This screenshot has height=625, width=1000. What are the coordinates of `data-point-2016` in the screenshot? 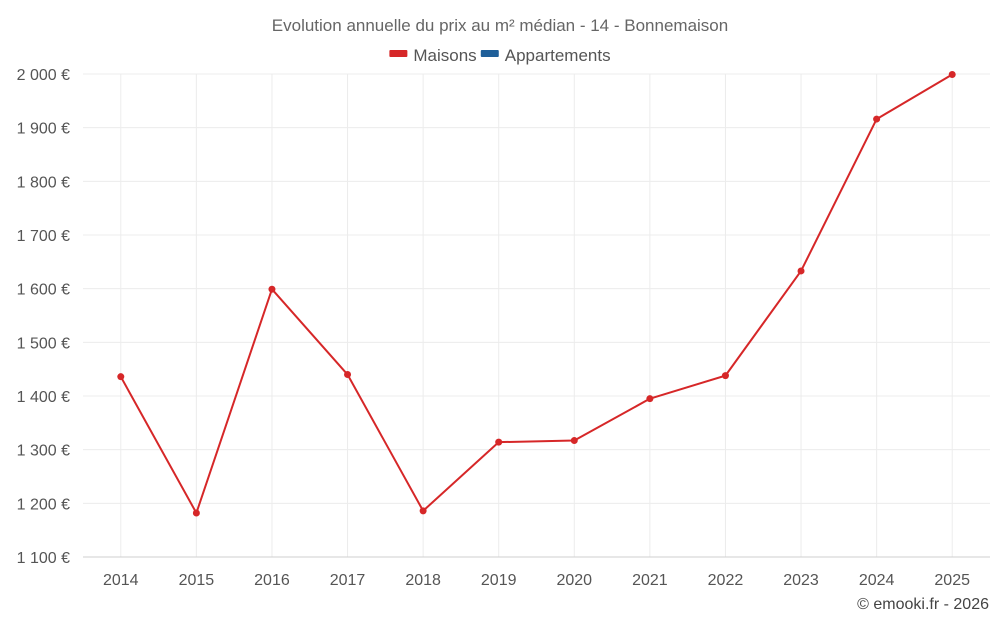 It's located at (272, 289).